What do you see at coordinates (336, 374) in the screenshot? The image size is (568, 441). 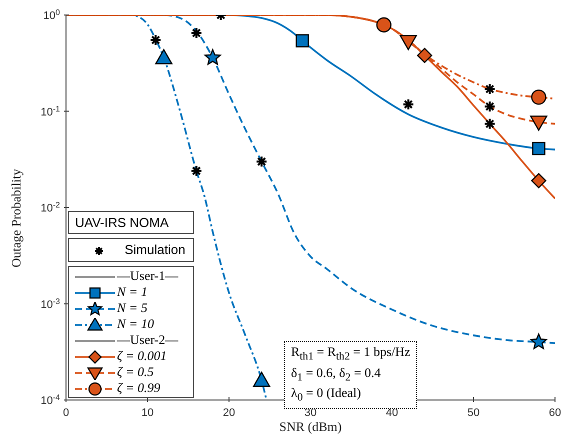 I see `annotation: δ$_{1}$ = 0.6, δ$_{2}$ = 0.4` at bounding box center [336, 374].